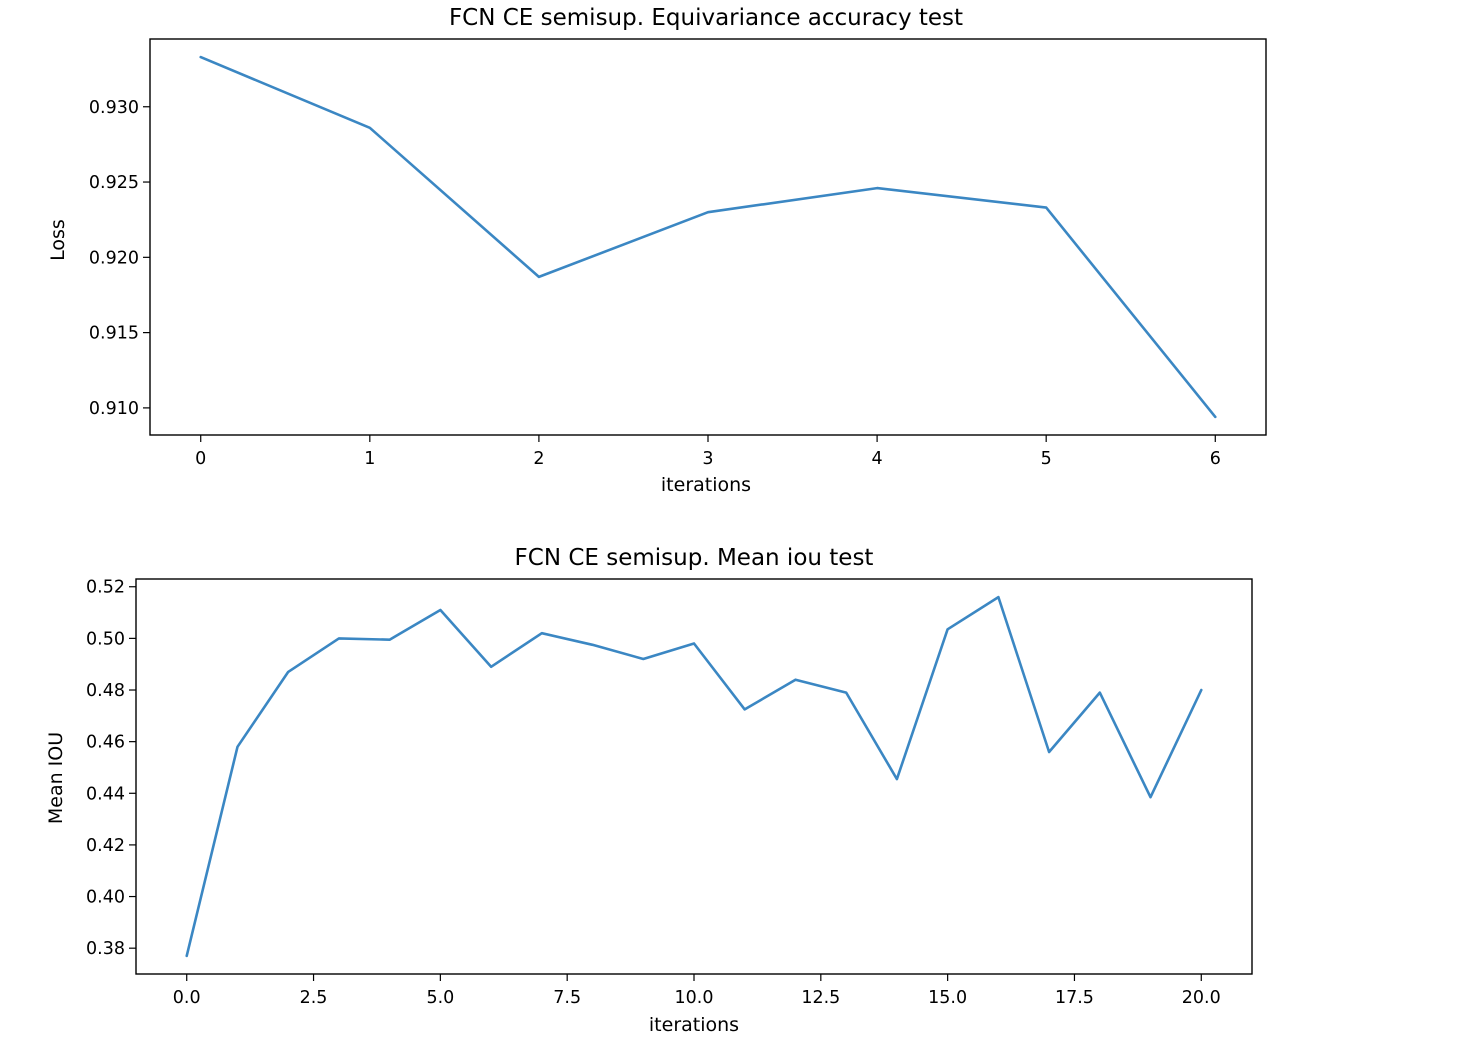 Image resolution: width=1472 pixels, height=1050 pixels. What do you see at coordinates (105, 794) in the screenshot?
I see `y-tick-label: 0.44` at bounding box center [105, 794].